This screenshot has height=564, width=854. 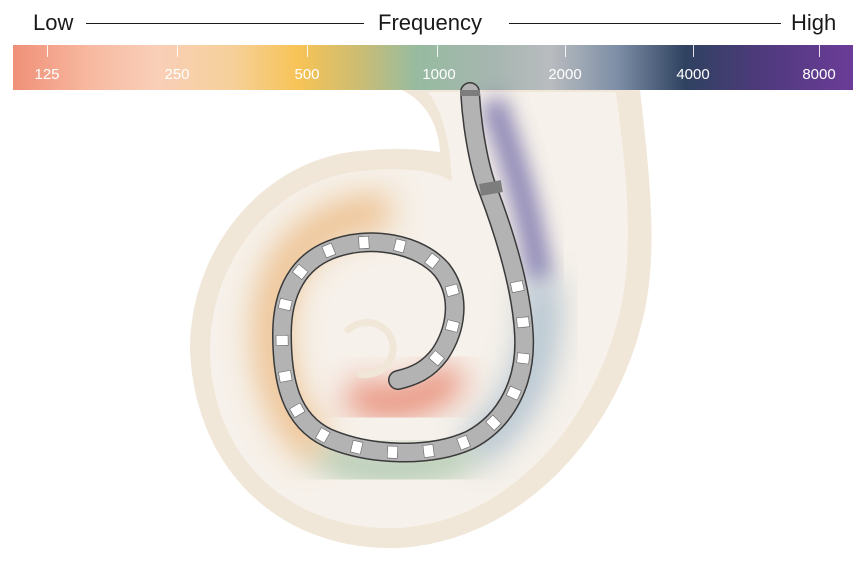 I want to click on frequency-color-scale: 125 250 500 1000 2000 4000 8000, so click(x=433, y=67).